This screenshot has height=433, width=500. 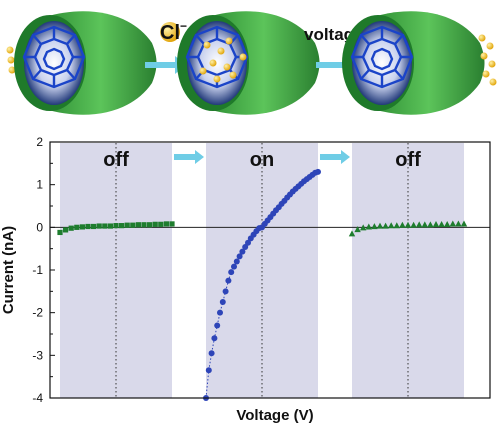 I want to click on chloride-ion-legend: Cl −, so click(x=173, y=31).